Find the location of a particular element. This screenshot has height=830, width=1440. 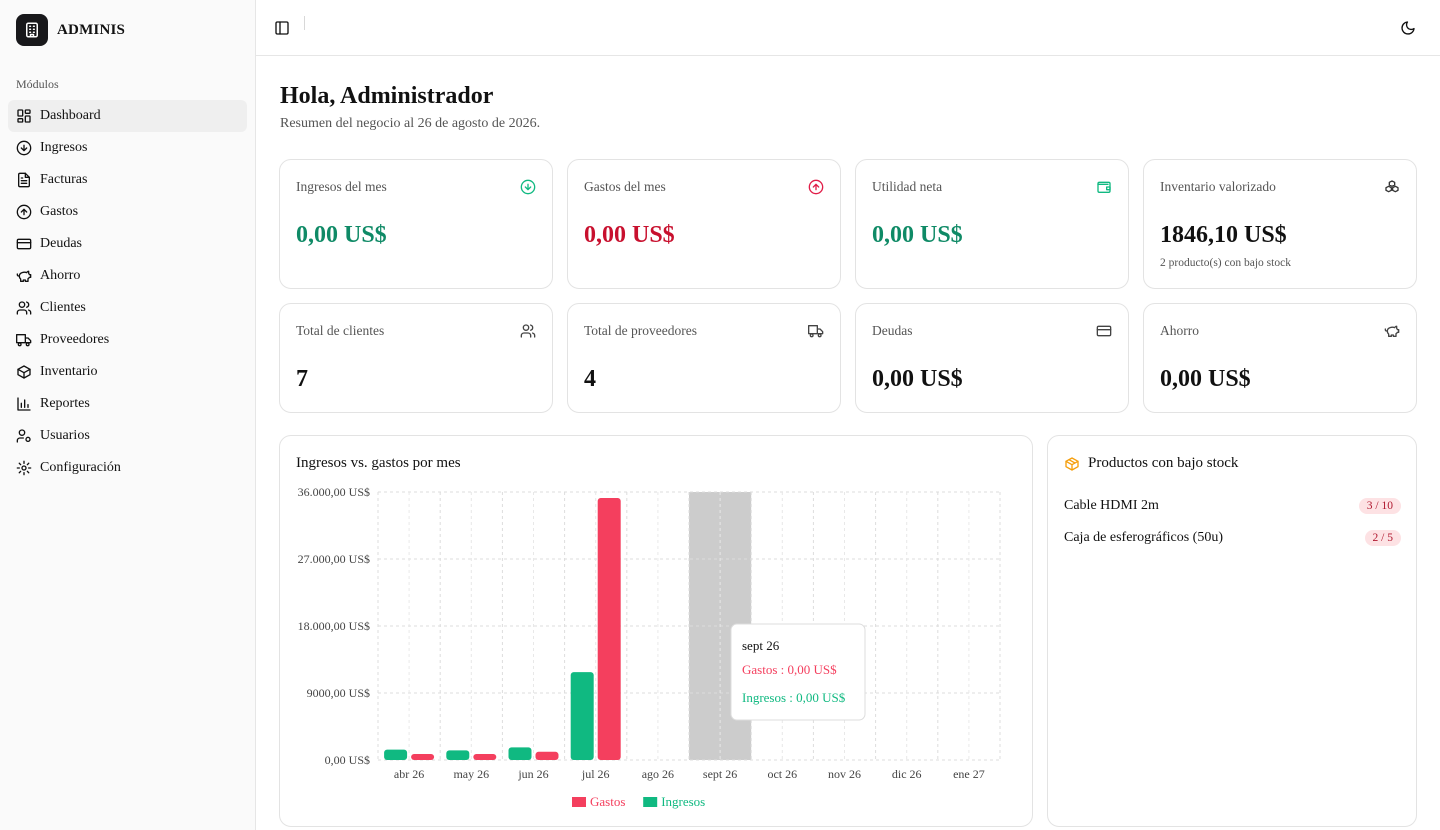

sidebar-item-deudas: Deudas is located at coordinates (127, 244).